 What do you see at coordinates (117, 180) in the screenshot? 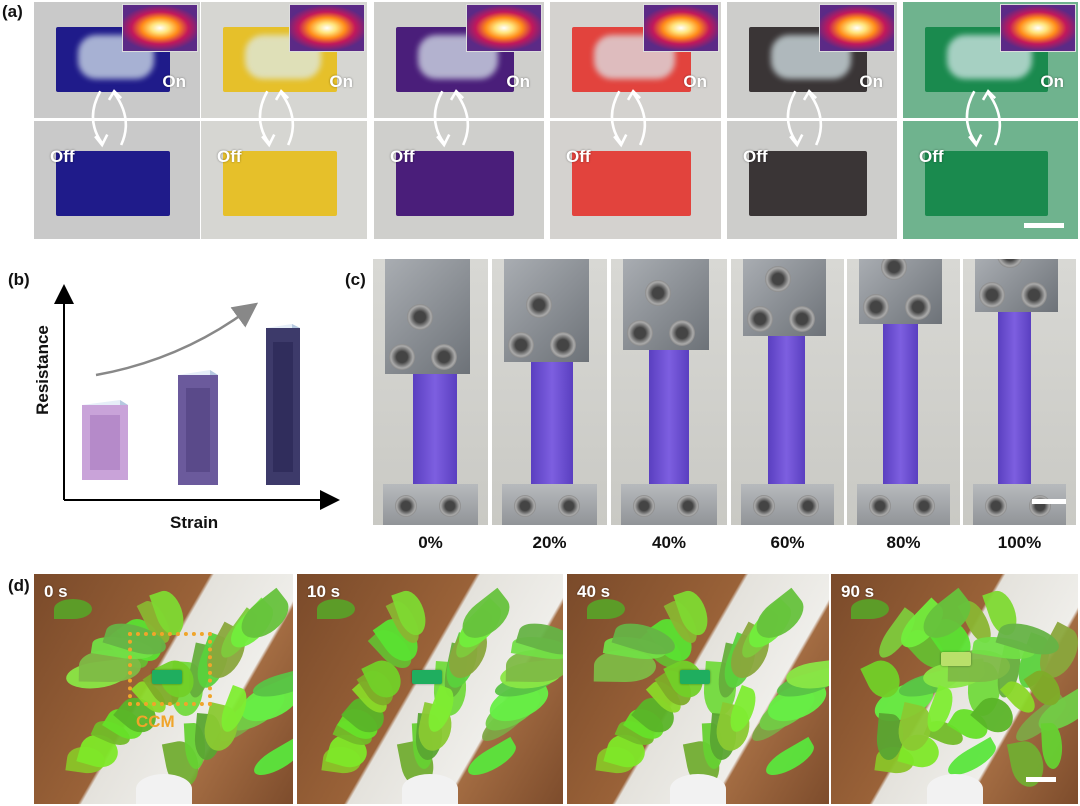
I see `off-photo-0: Off` at bounding box center [117, 180].